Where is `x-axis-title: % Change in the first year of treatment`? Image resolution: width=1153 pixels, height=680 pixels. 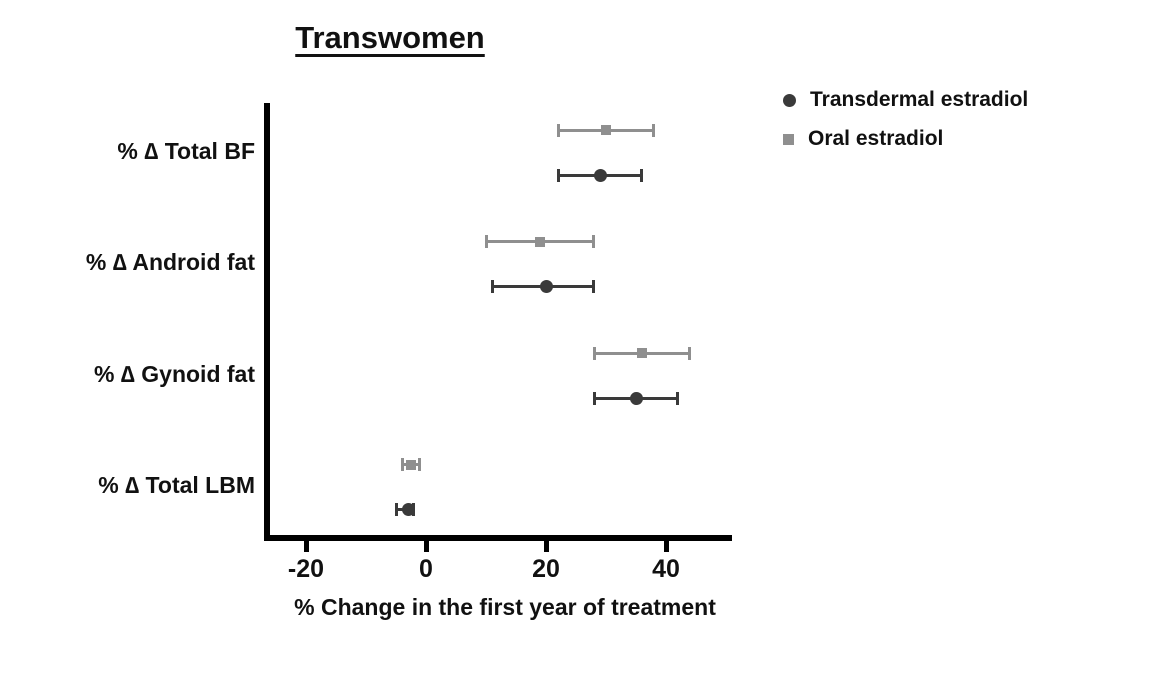
x-axis-title: % Change in the first year of treatment is located at coordinates (505, 607).